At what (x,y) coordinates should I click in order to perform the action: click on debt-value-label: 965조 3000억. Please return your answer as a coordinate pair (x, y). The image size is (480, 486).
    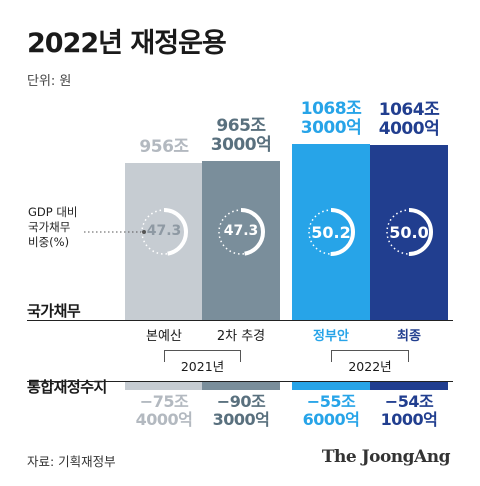
    Looking at the image, I should click on (241, 135).